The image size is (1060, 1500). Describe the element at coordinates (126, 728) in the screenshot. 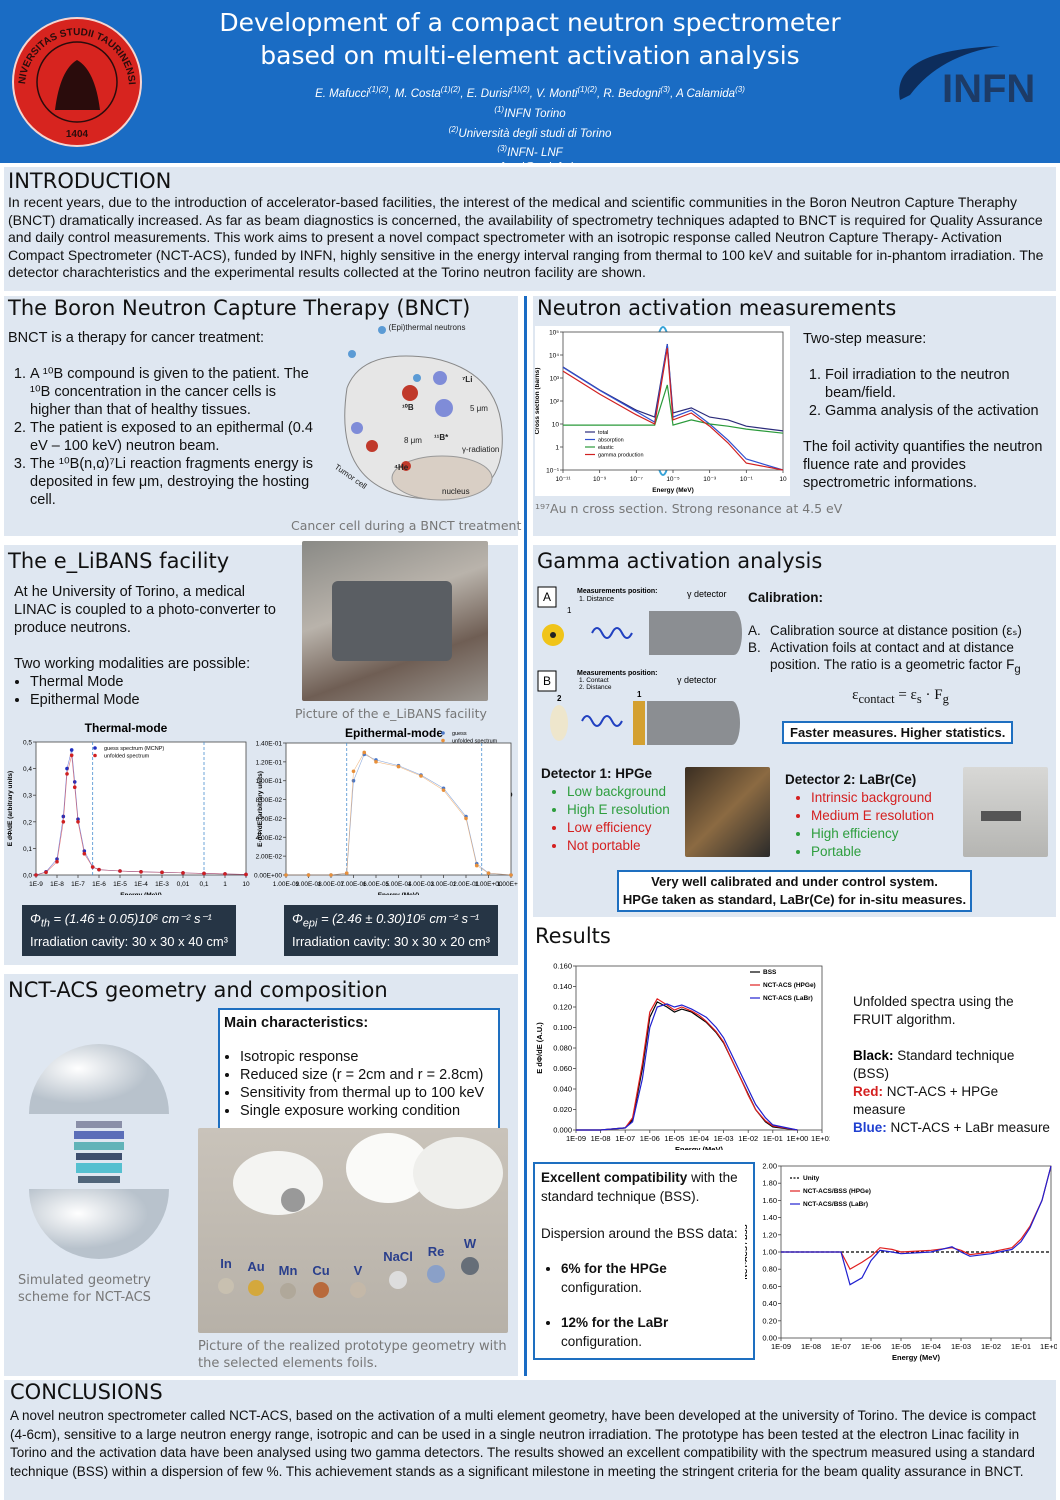

I see `chart-title: Thermal-mode` at that location.